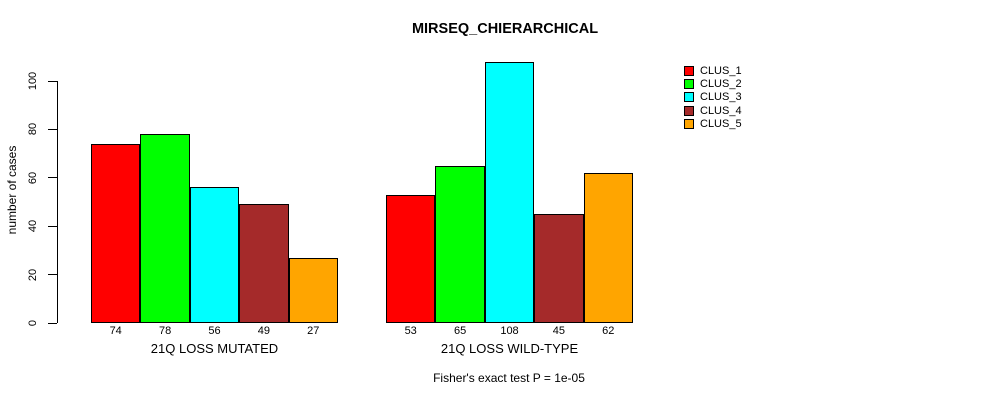  What do you see at coordinates (214, 348) in the screenshot?
I see `group-label: 21Q LOSS MUTATED` at bounding box center [214, 348].